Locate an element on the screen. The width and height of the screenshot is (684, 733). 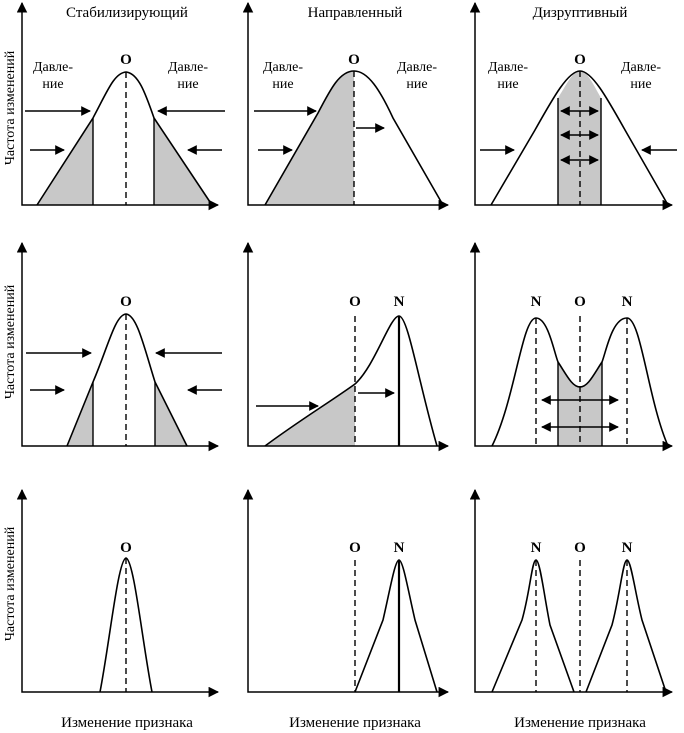
y-label-row1: Частота изменений is located at coordinates (10, 107).